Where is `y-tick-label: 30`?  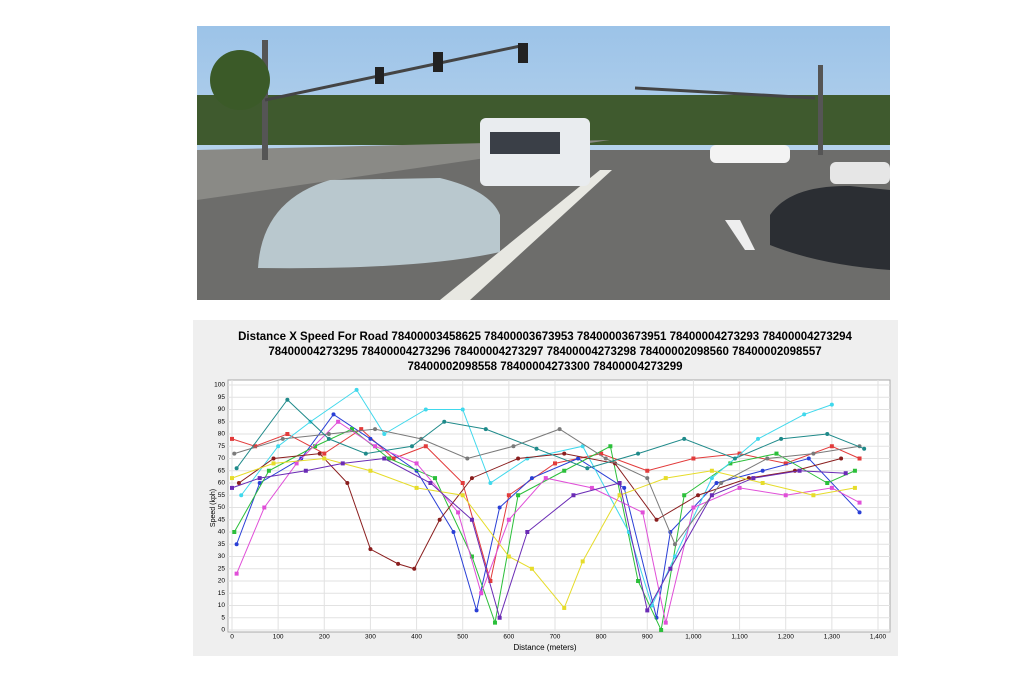 y-tick-label: 30 is located at coordinates (222, 556).